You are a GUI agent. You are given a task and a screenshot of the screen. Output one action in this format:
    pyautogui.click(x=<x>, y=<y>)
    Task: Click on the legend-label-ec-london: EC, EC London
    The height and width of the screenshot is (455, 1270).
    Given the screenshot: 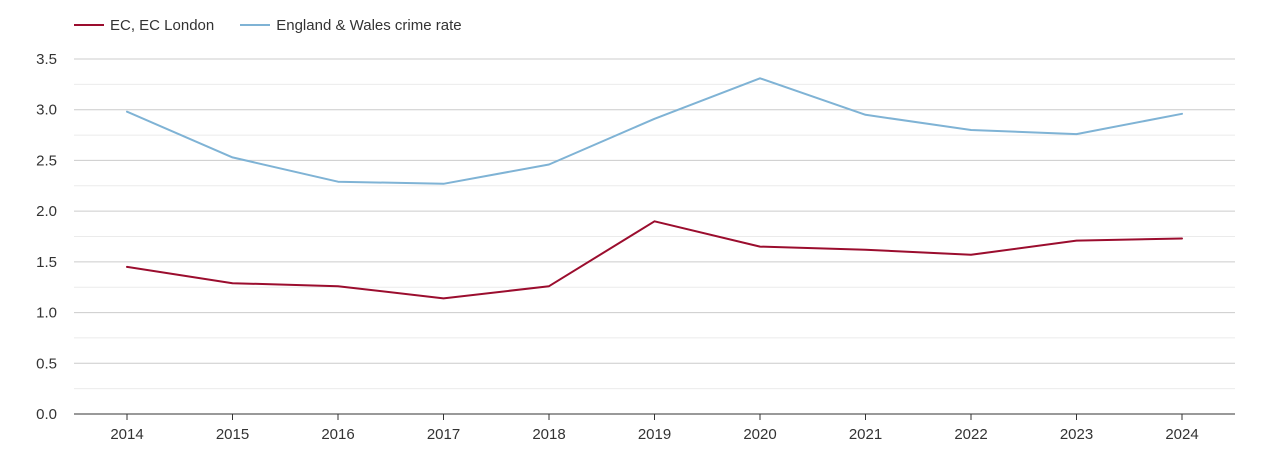 What is the action you would take?
    pyautogui.click(x=162, y=25)
    